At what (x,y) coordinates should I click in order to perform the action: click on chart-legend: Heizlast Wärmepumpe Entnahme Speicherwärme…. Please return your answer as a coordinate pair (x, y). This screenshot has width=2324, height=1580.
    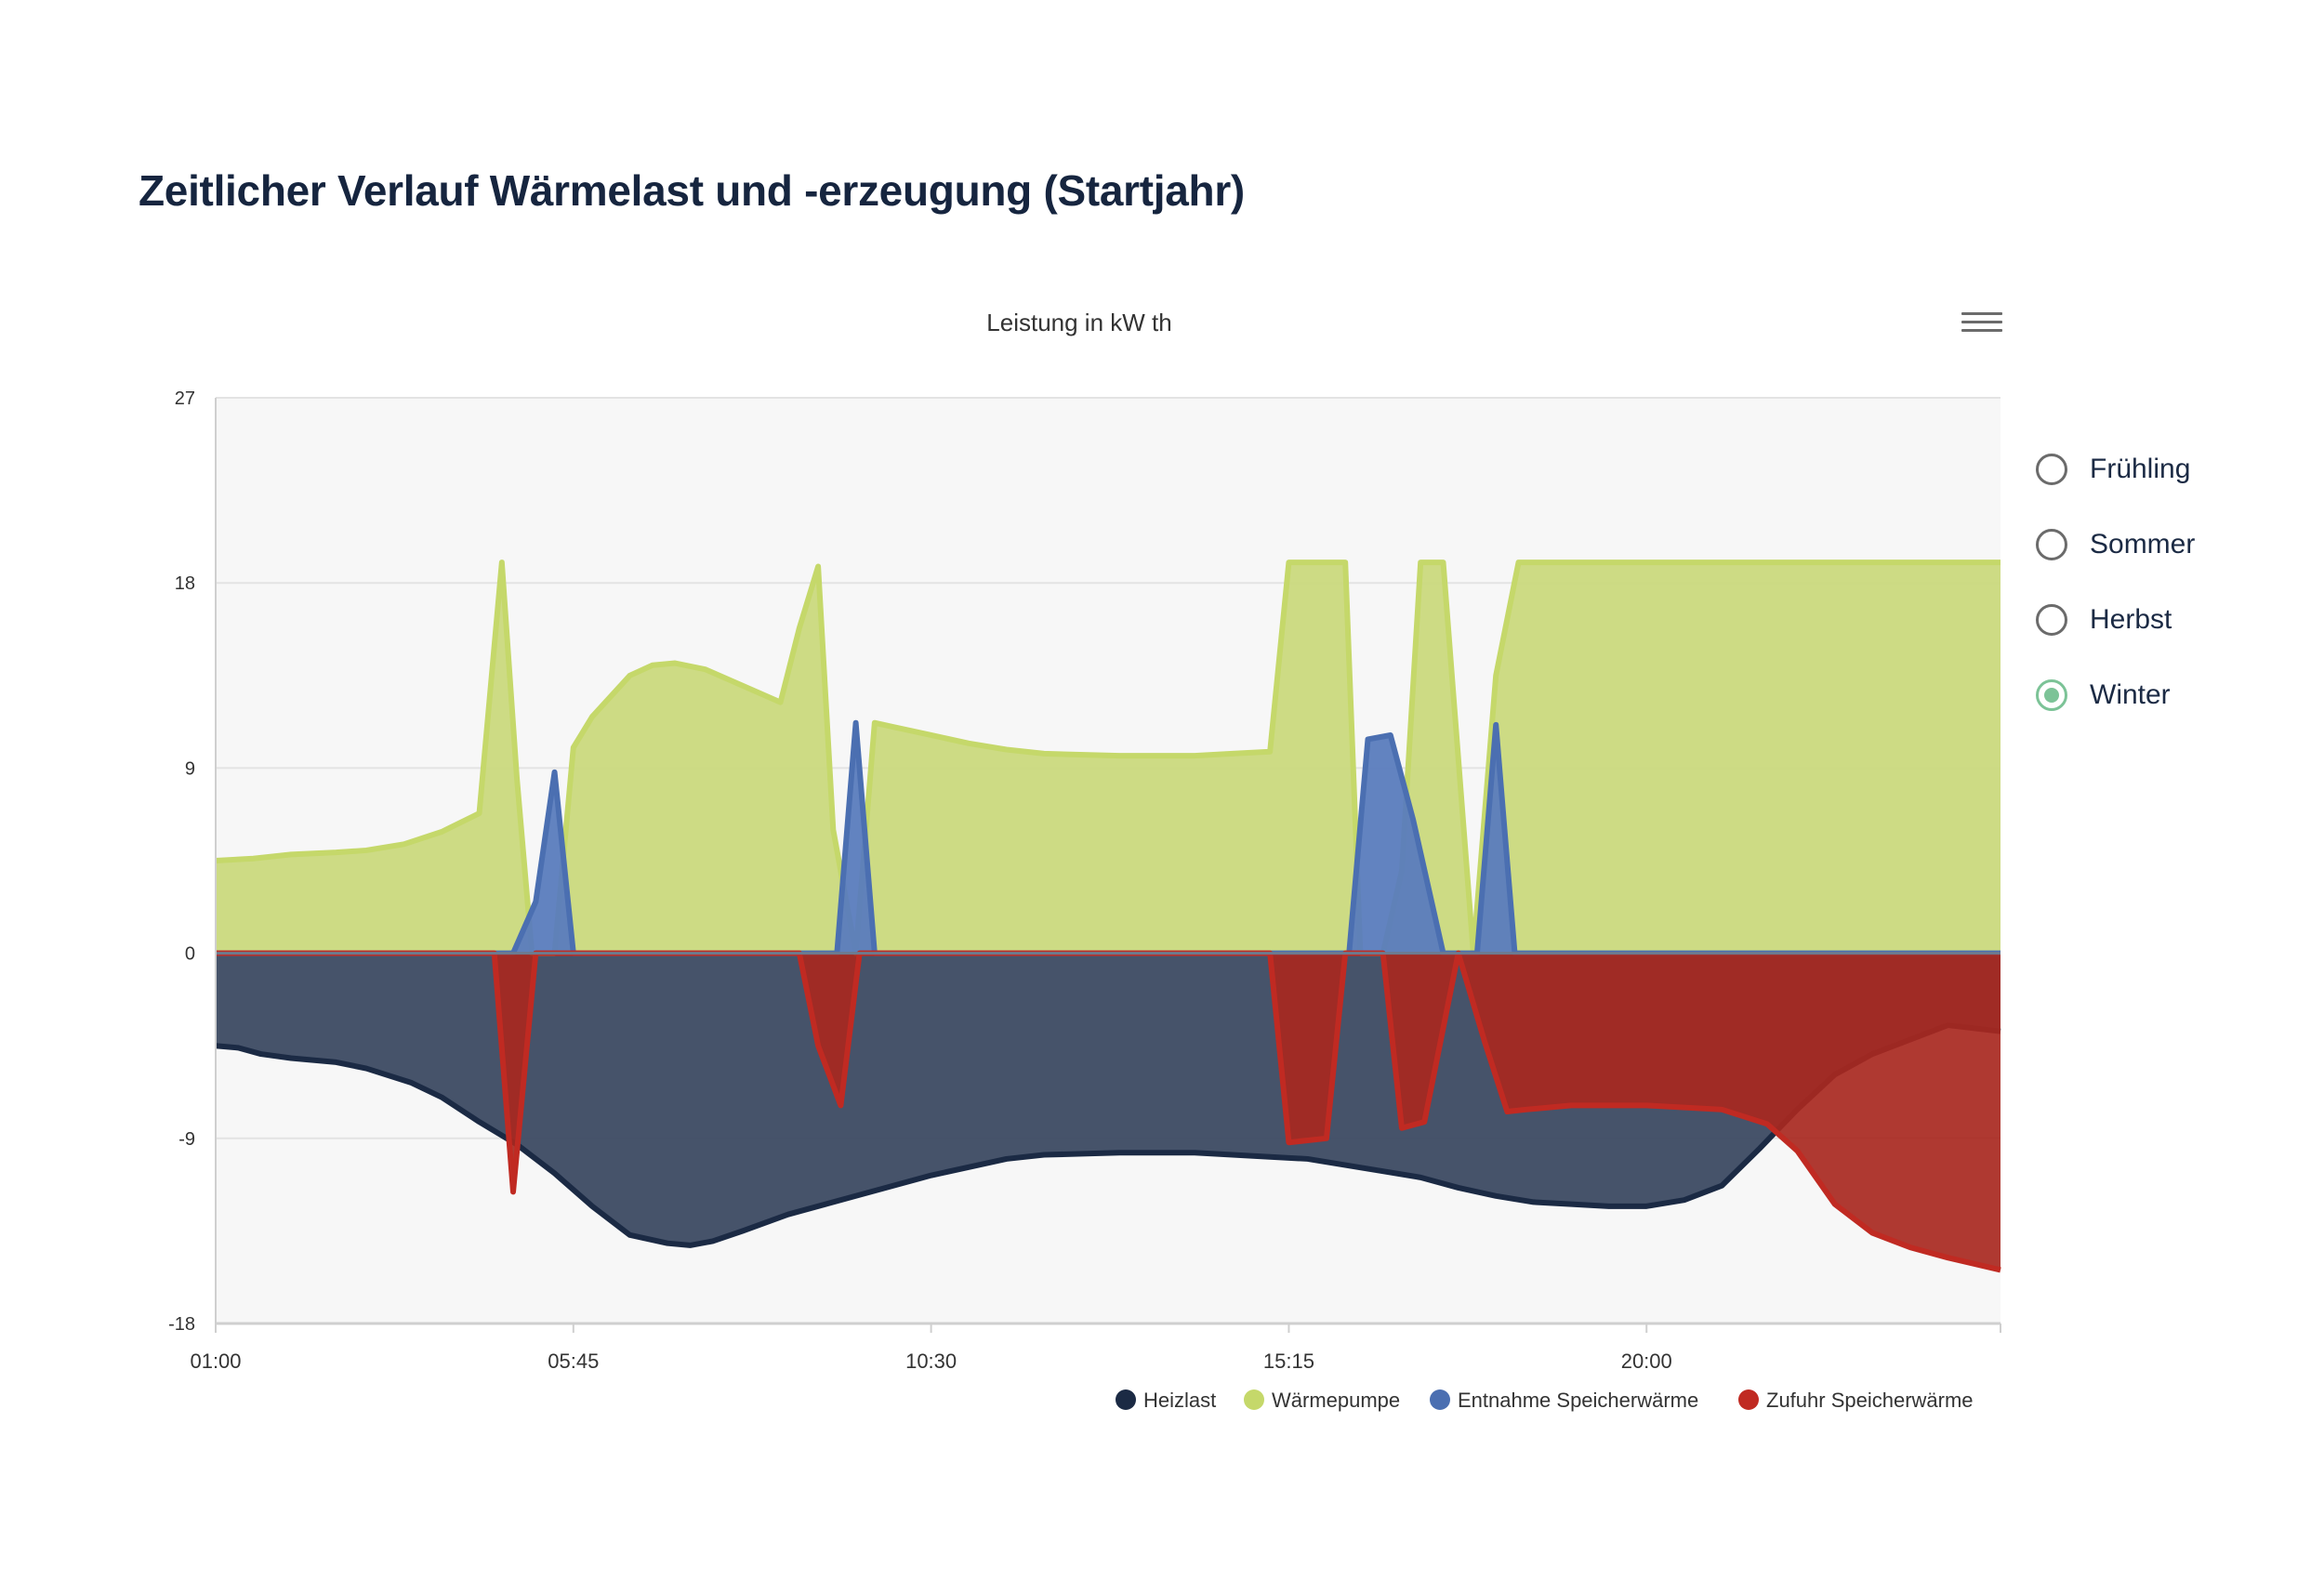
    Looking at the image, I should click on (1545, 1400).